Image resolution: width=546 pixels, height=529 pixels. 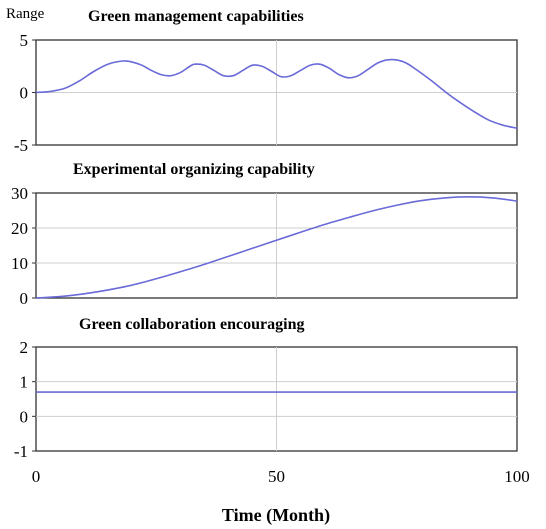 I want to click on y-tick-label: 10, so click(x=19, y=263).